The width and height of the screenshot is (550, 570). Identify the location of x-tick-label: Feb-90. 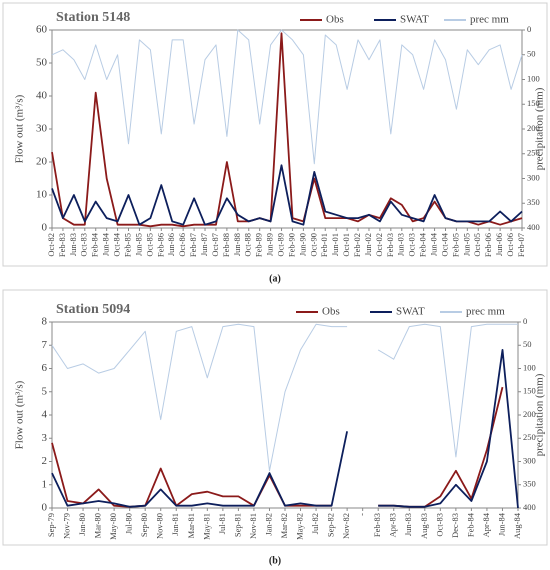
(291, 245).